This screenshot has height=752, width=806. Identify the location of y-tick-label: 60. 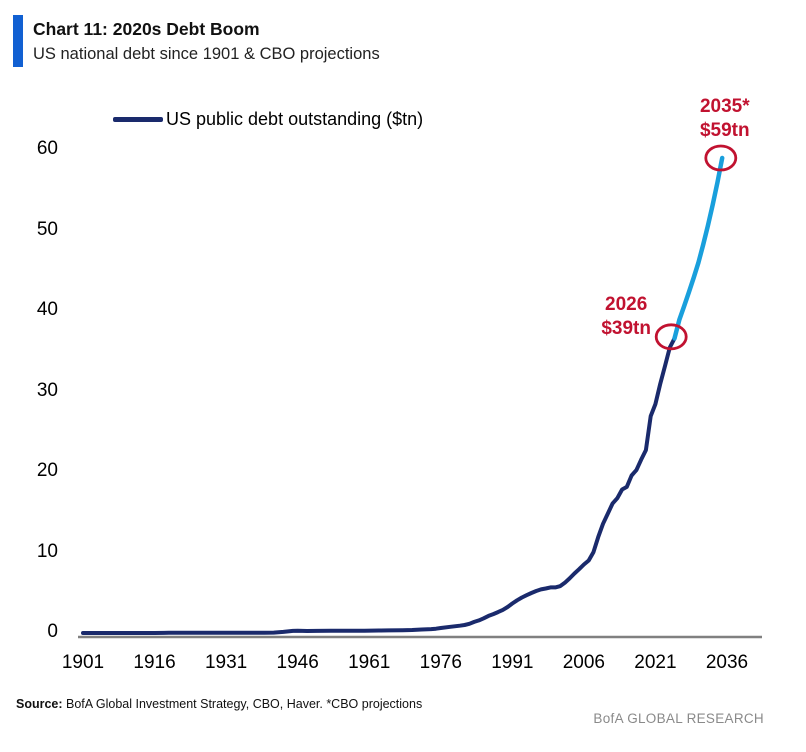
(47, 148).